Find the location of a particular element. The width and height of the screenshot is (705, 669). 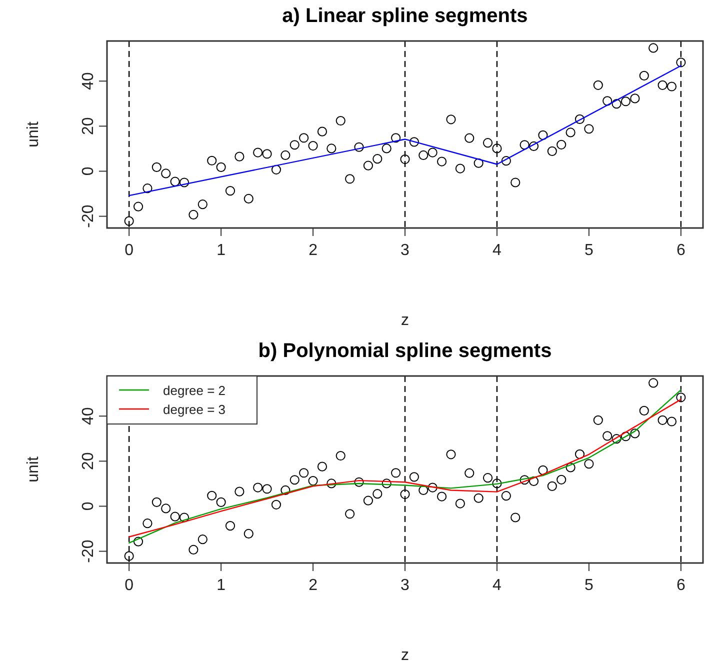

chart-title: a) Linear spline segments is located at coordinates (405, 16).